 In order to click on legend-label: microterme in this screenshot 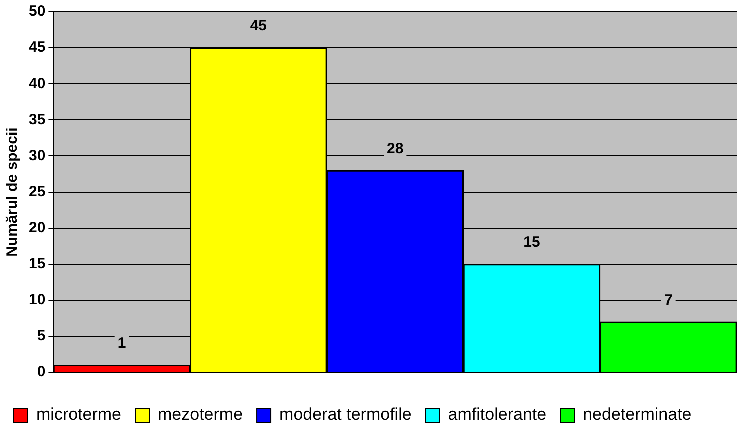, I will do `click(79, 414)`.